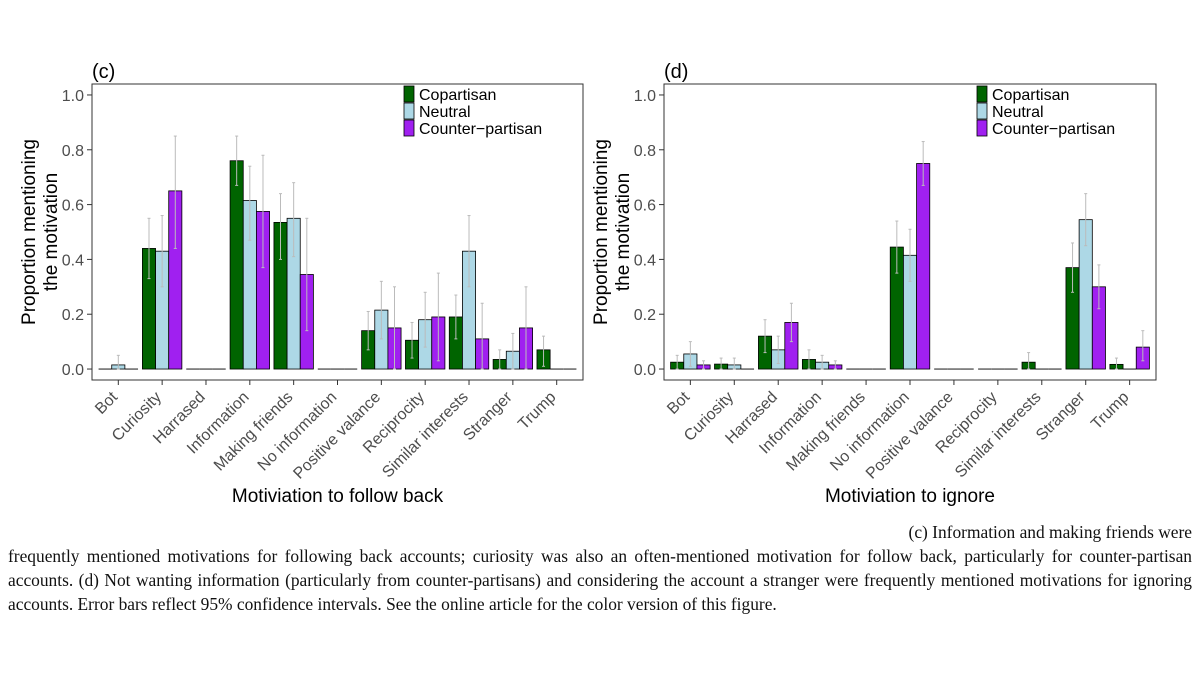 This screenshot has height=675, width=1200. I want to click on bar-counter-partisan-no-information, so click(923, 266).